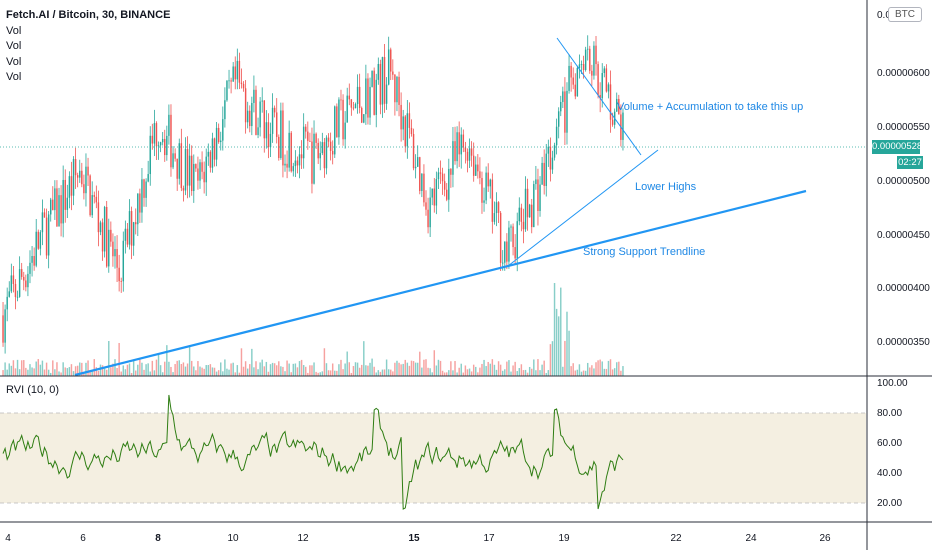  Describe the element at coordinates (32, 390) in the screenshot. I see `rvi-indicator-title: RVI (10, 0)` at that location.